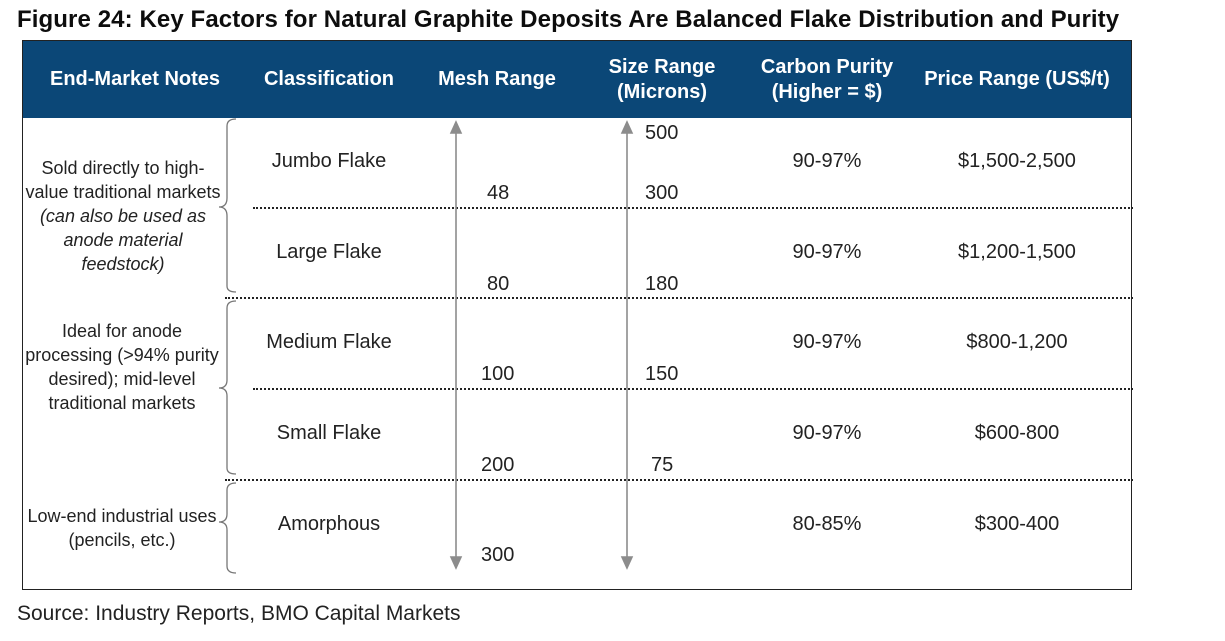 This screenshot has height=641, width=1225. I want to click on mesh-tick: 100, so click(498, 374).